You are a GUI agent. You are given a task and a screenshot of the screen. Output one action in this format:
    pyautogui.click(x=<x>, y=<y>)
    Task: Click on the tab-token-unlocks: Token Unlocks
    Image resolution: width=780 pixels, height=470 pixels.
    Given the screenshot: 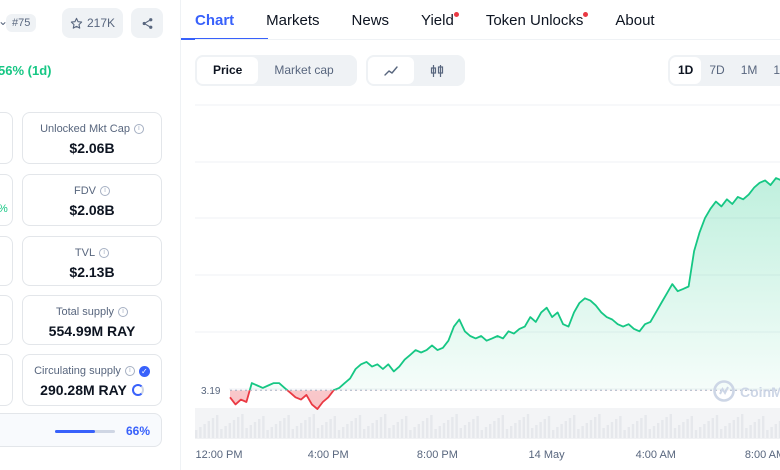 What is the action you would take?
    pyautogui.click(x=537, y=20)
    